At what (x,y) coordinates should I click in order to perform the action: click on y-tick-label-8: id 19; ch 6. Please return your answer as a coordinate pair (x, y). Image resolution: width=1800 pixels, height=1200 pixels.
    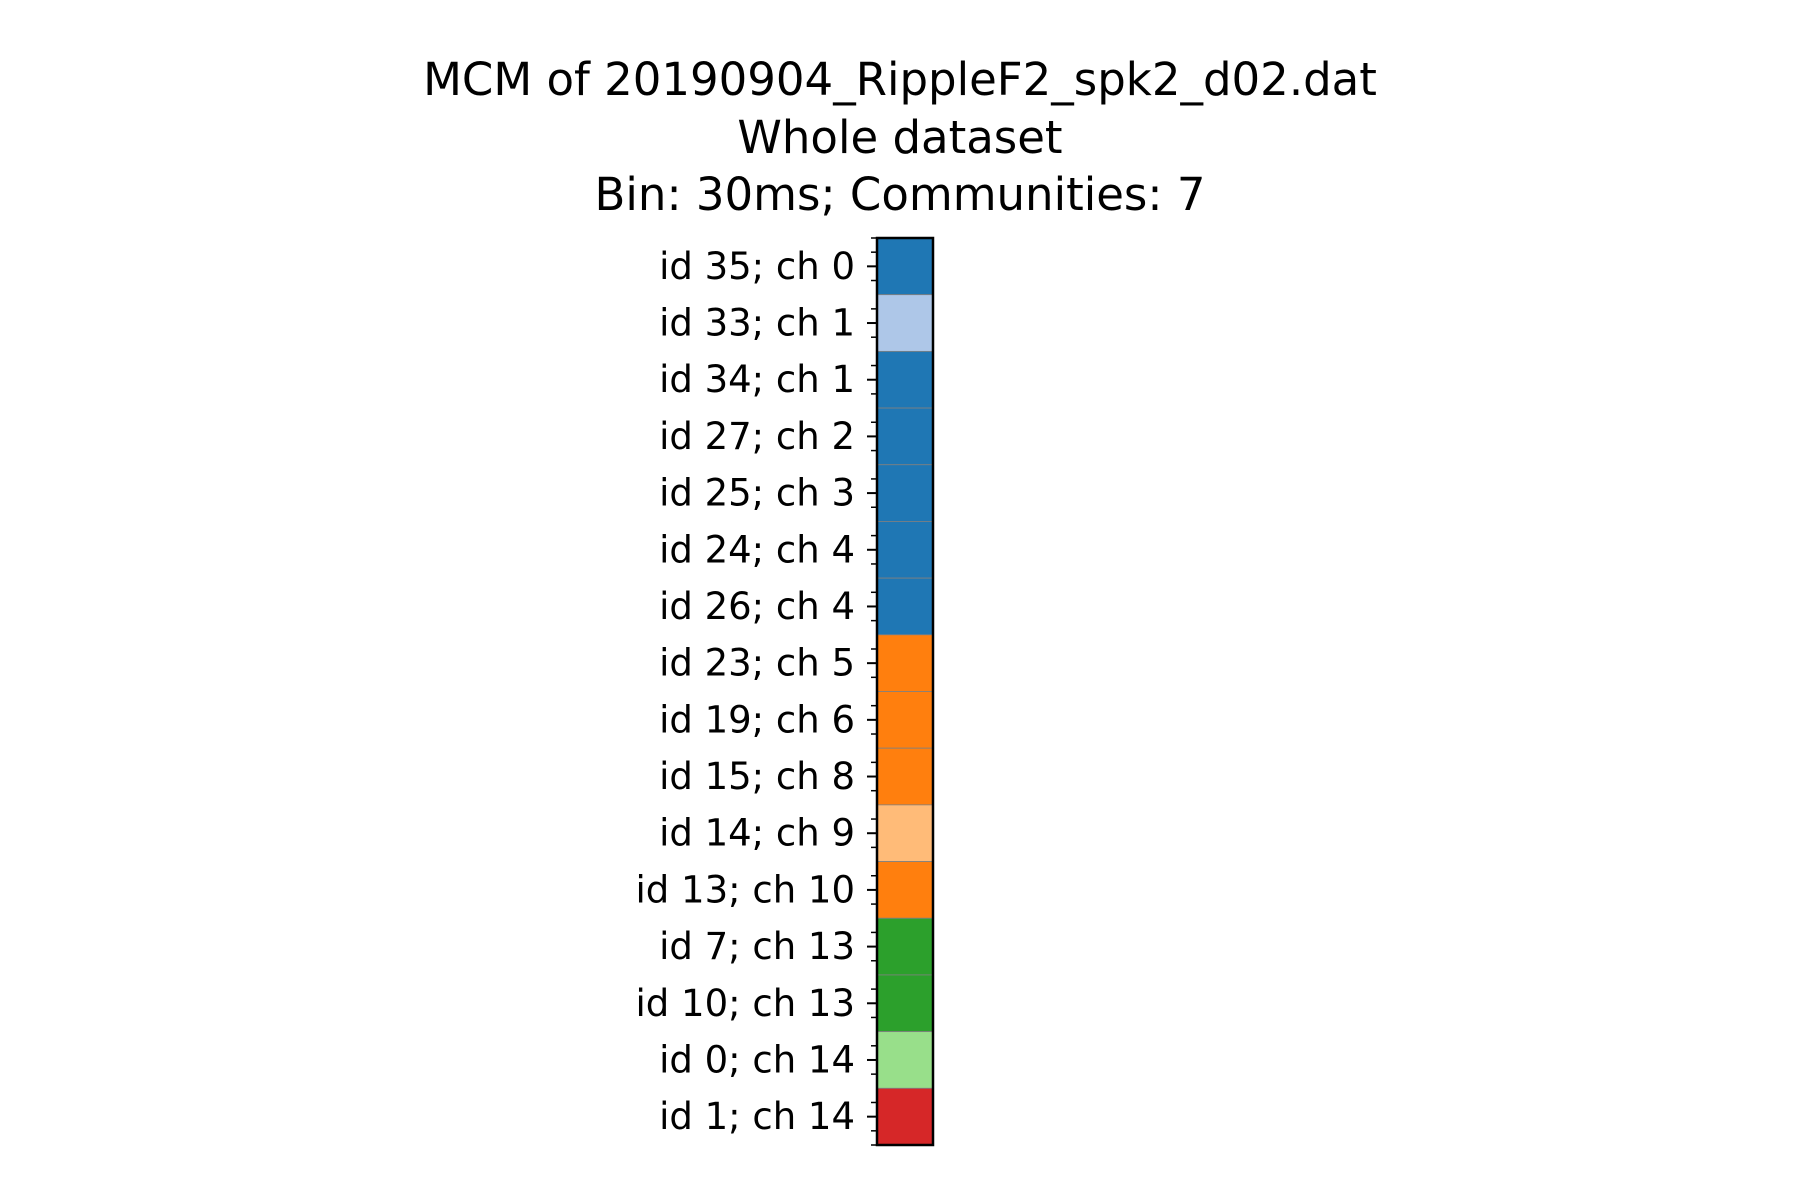
    Looking at the image, I should click on (757, 719).